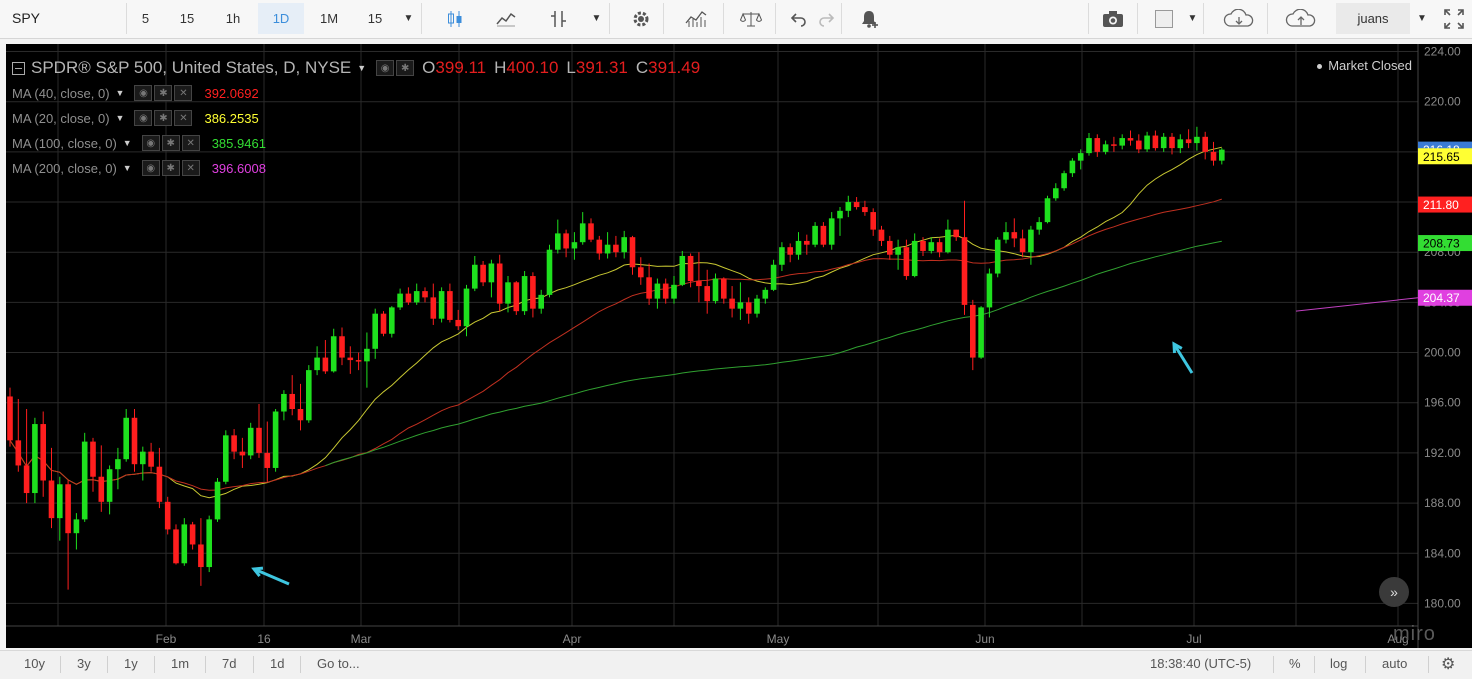 Image resolution: width=1472 pixels, height=679 pixels. What do you see at coordinates (131, 663) in the screenshot?
I see `range-1y: 1y` at bounding box center [131, 663].